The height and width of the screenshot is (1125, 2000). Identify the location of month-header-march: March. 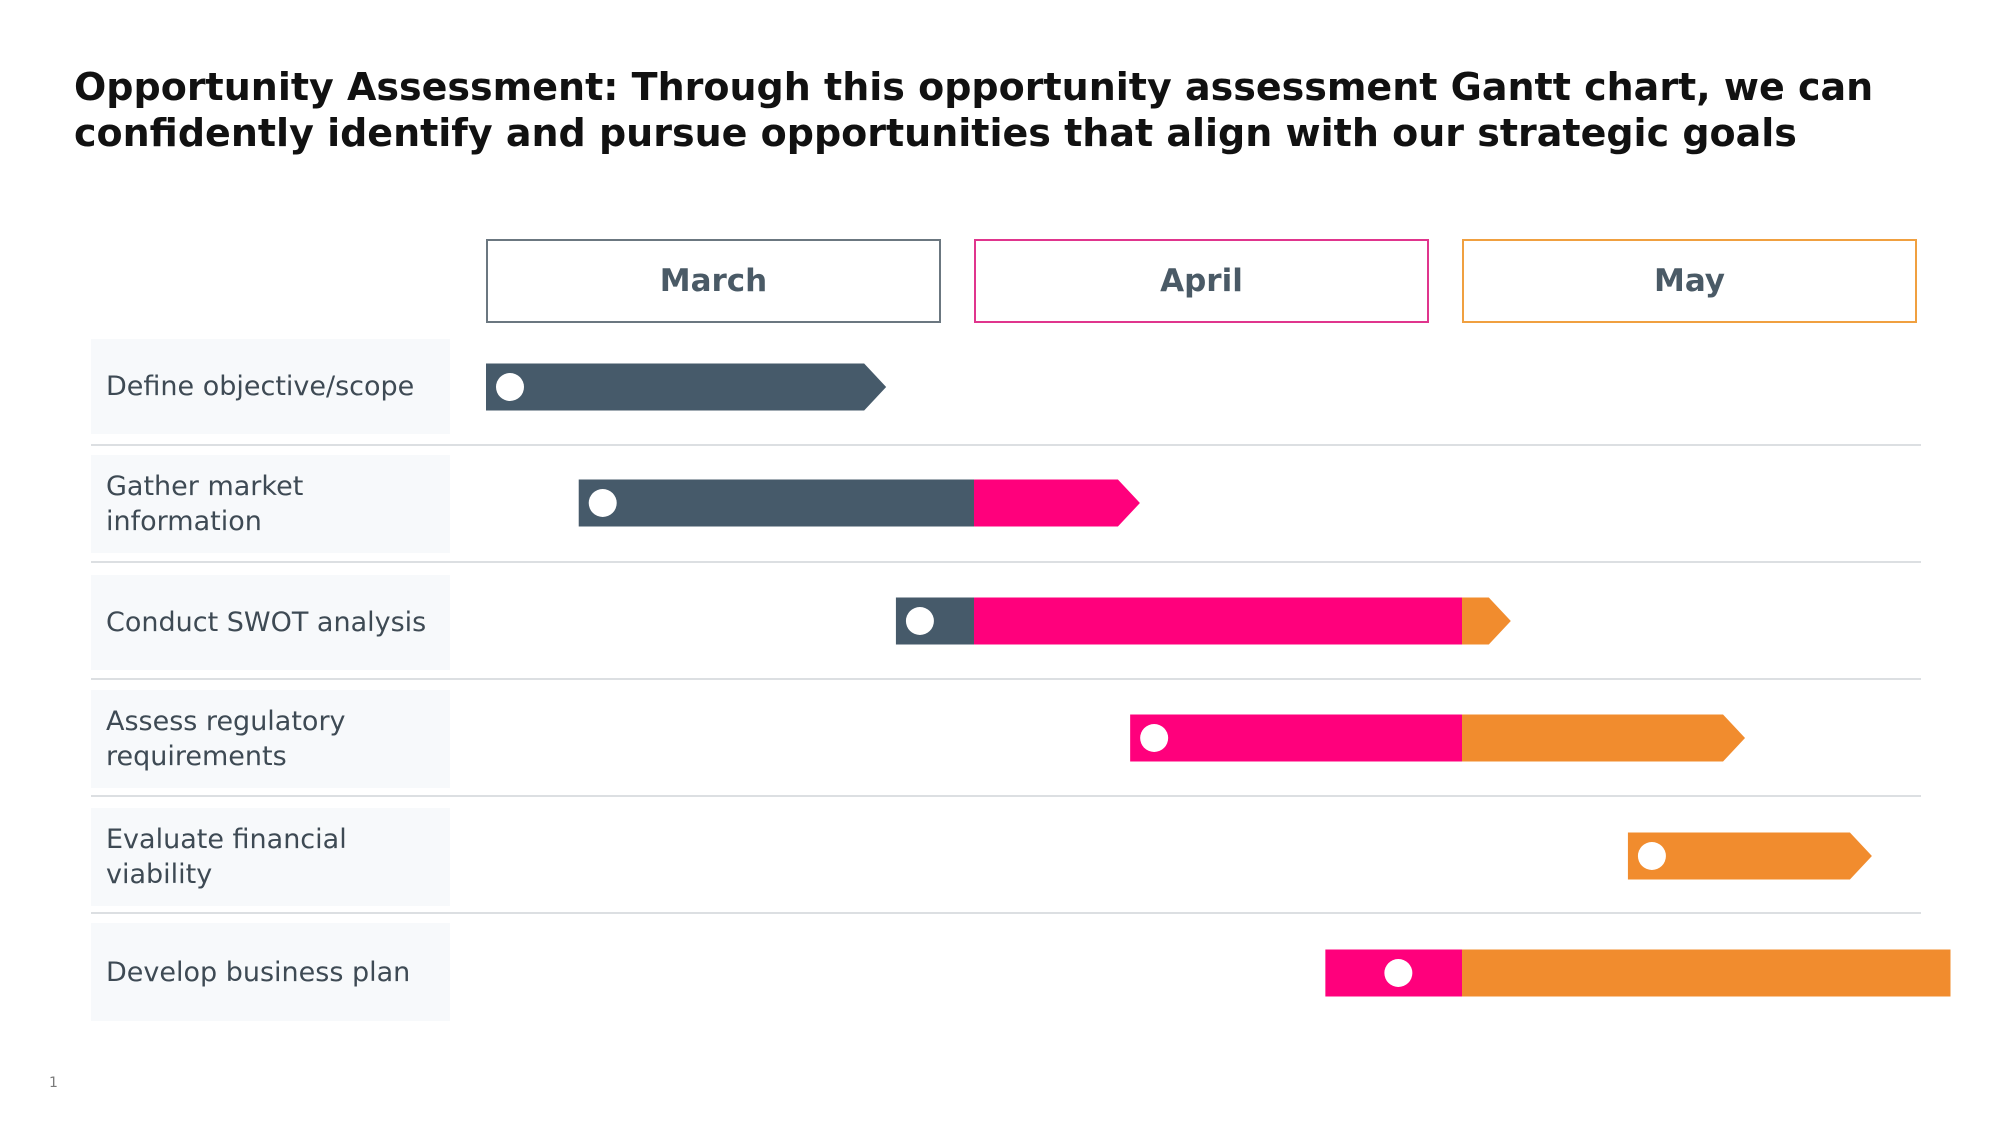
(713, 281).